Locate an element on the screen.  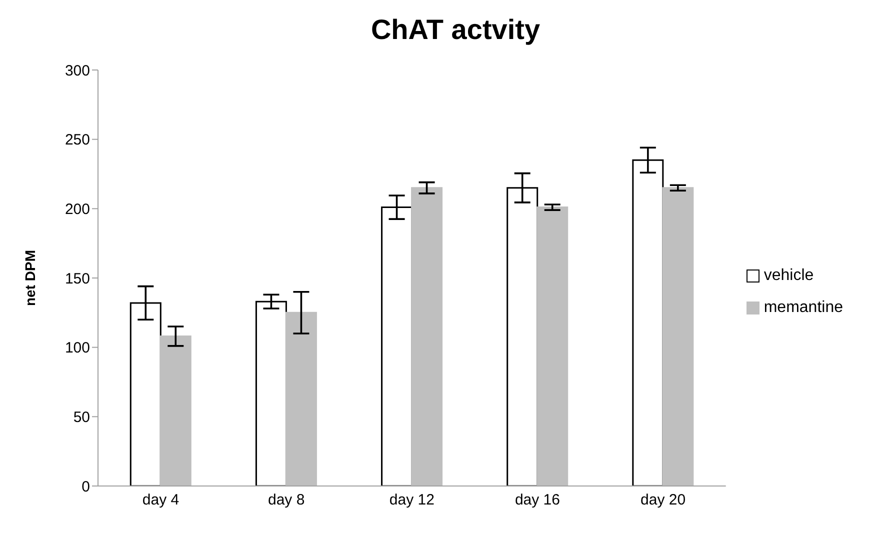
y-tick-label: 100 is located at coordinates (77, 348).